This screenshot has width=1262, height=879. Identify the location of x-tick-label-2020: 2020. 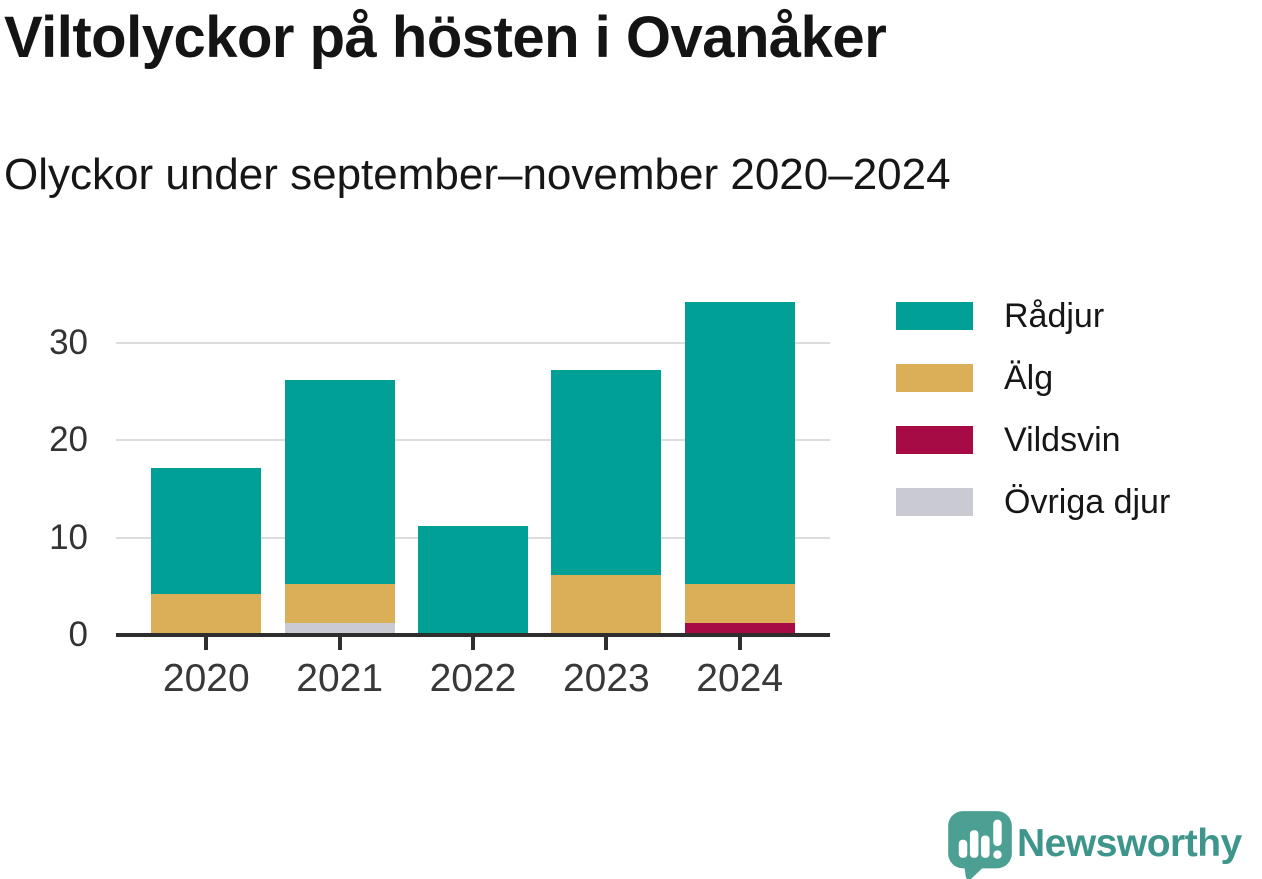
(206, 678).